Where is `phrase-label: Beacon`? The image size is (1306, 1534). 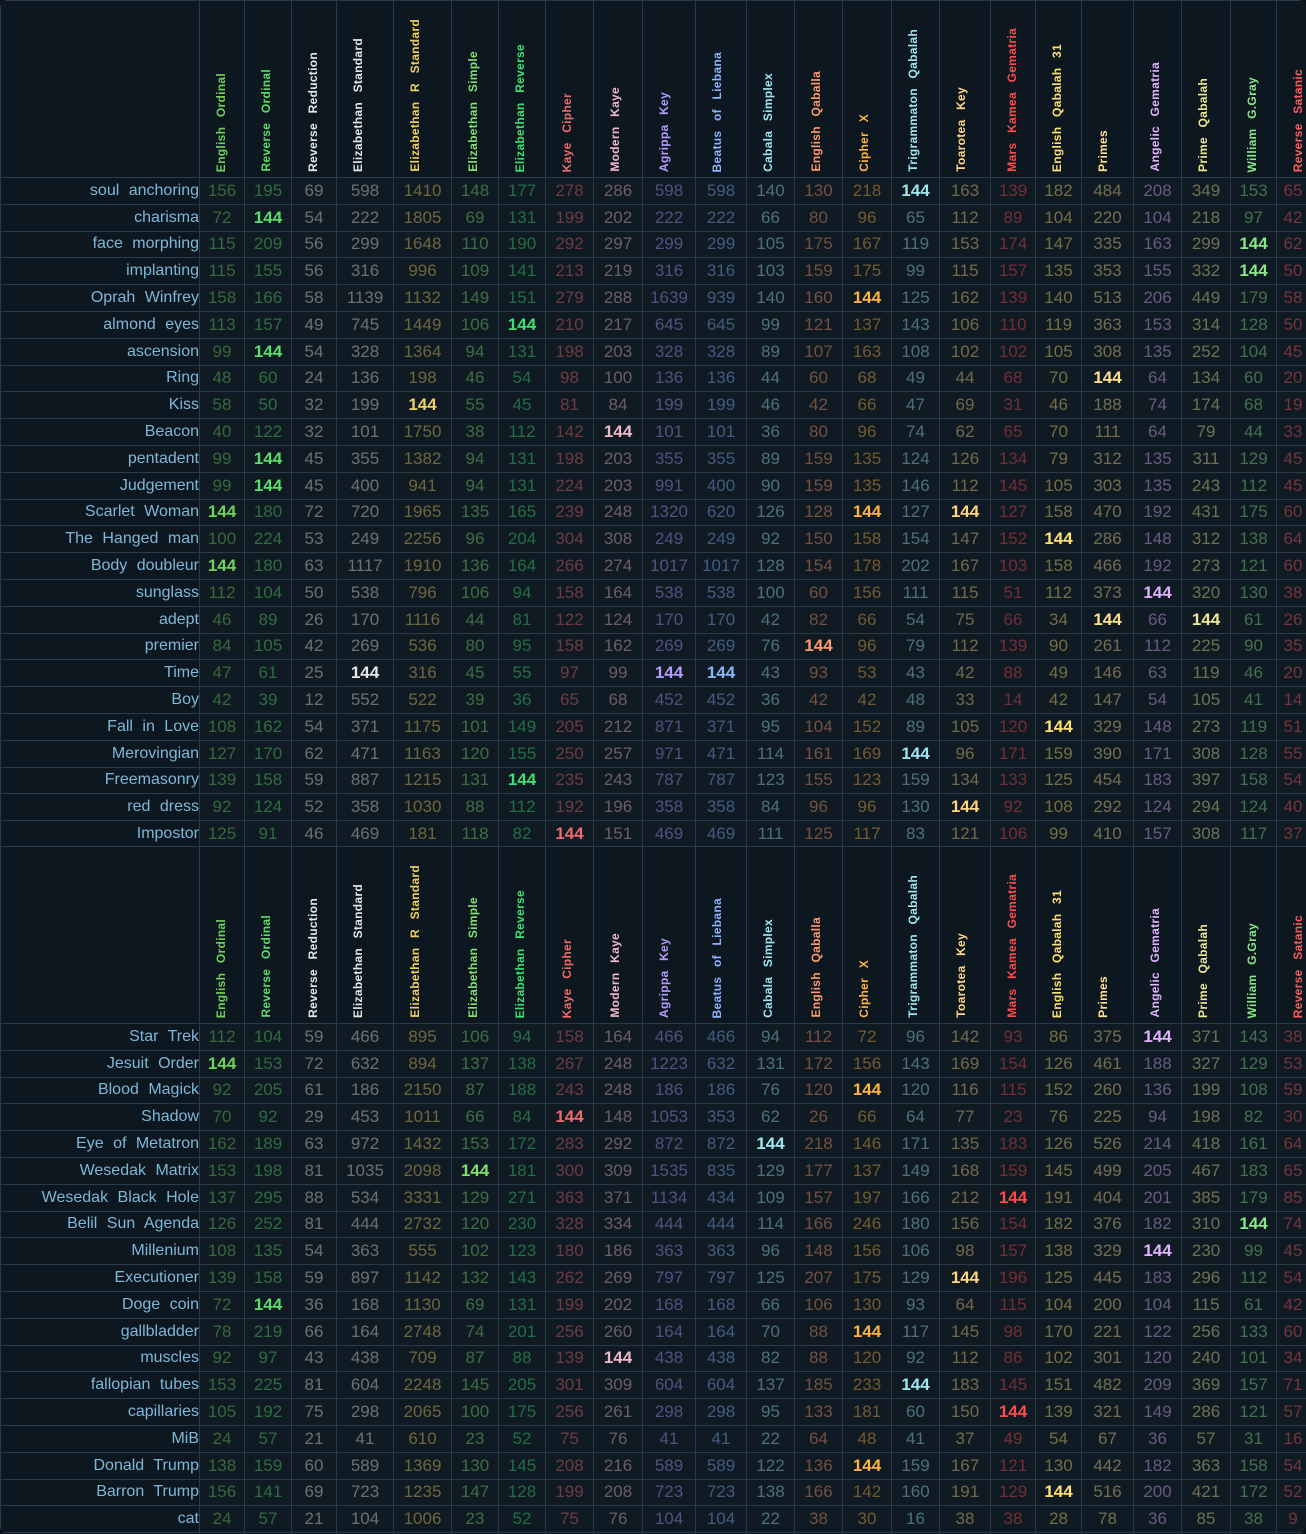
phrase-label: Beacon is located at coordinates (100, 432).